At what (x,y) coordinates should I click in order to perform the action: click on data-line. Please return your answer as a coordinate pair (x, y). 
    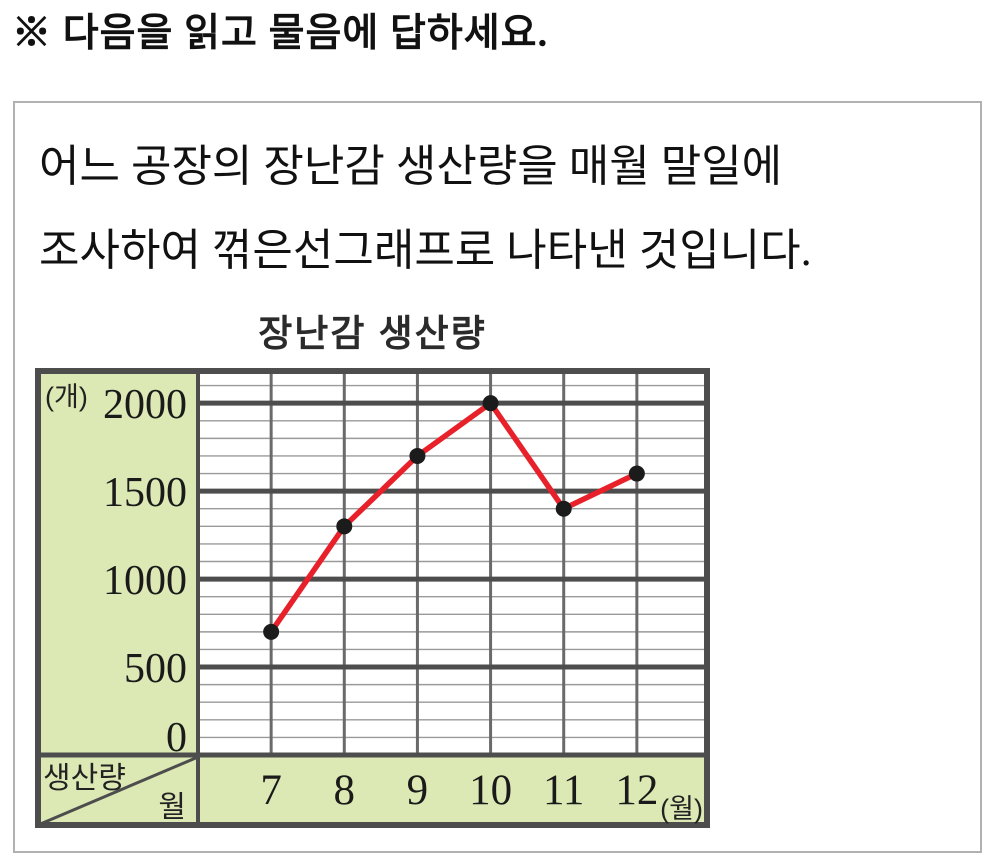
    Looking at the image, I should click on (454, 517).